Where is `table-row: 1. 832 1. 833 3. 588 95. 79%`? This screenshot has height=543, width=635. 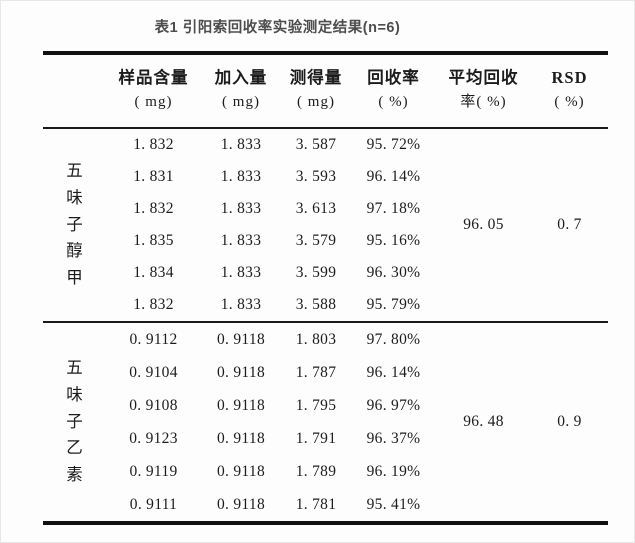 table-row: 1. 832 1. 833 3. 588 95. 79% is located at coordinates (325, 305).